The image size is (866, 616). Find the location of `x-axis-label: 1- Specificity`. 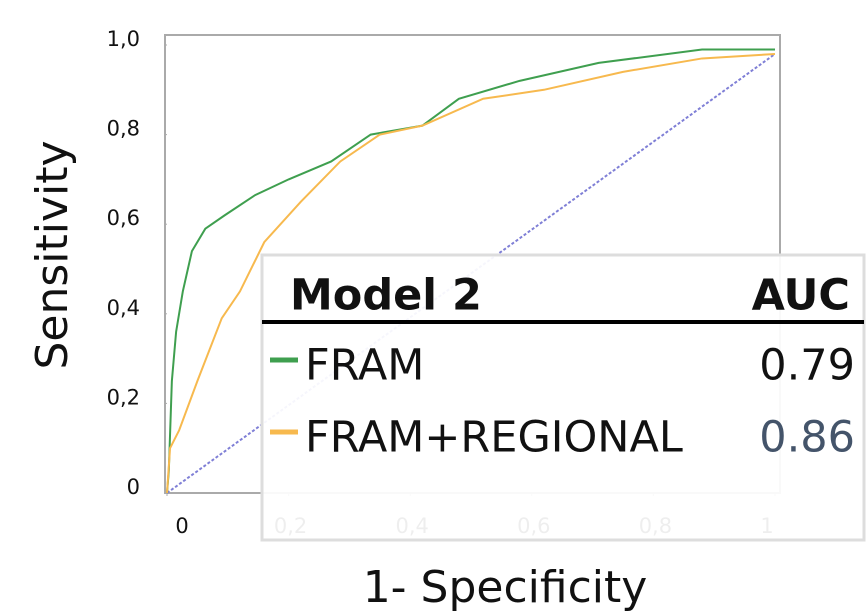

x-axis-label: 1- Specificity is located at coordinates (505, 587).